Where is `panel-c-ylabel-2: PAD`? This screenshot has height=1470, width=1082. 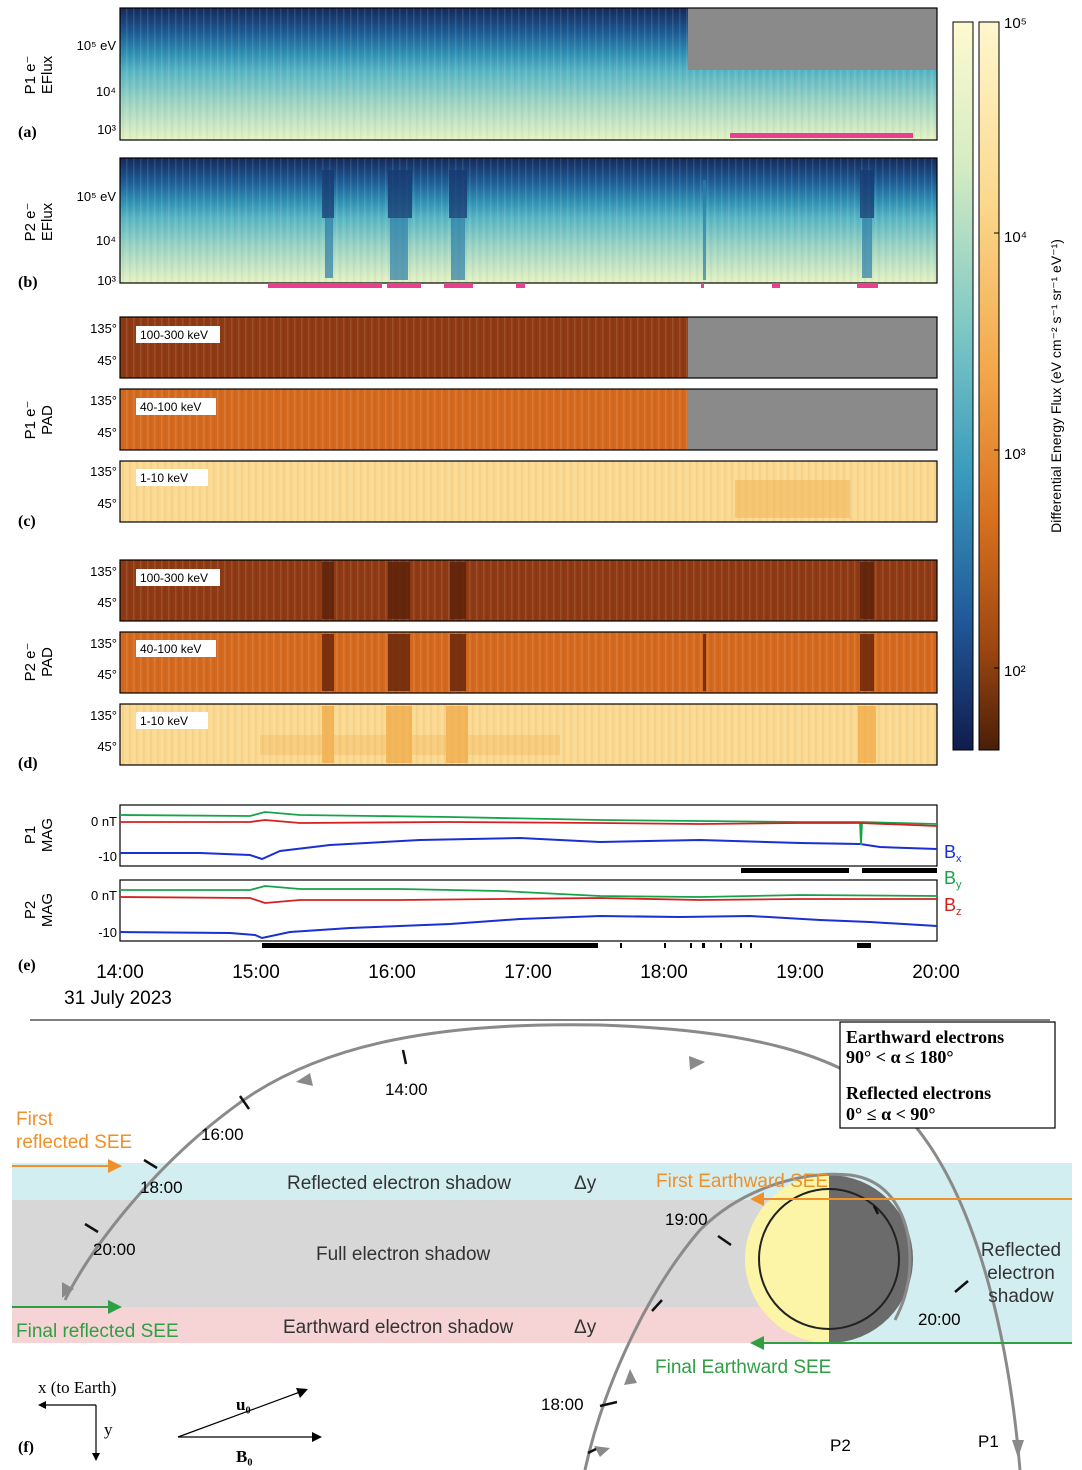
panel-c-ylabel-2: PAD is located at coordinates (47, 420).